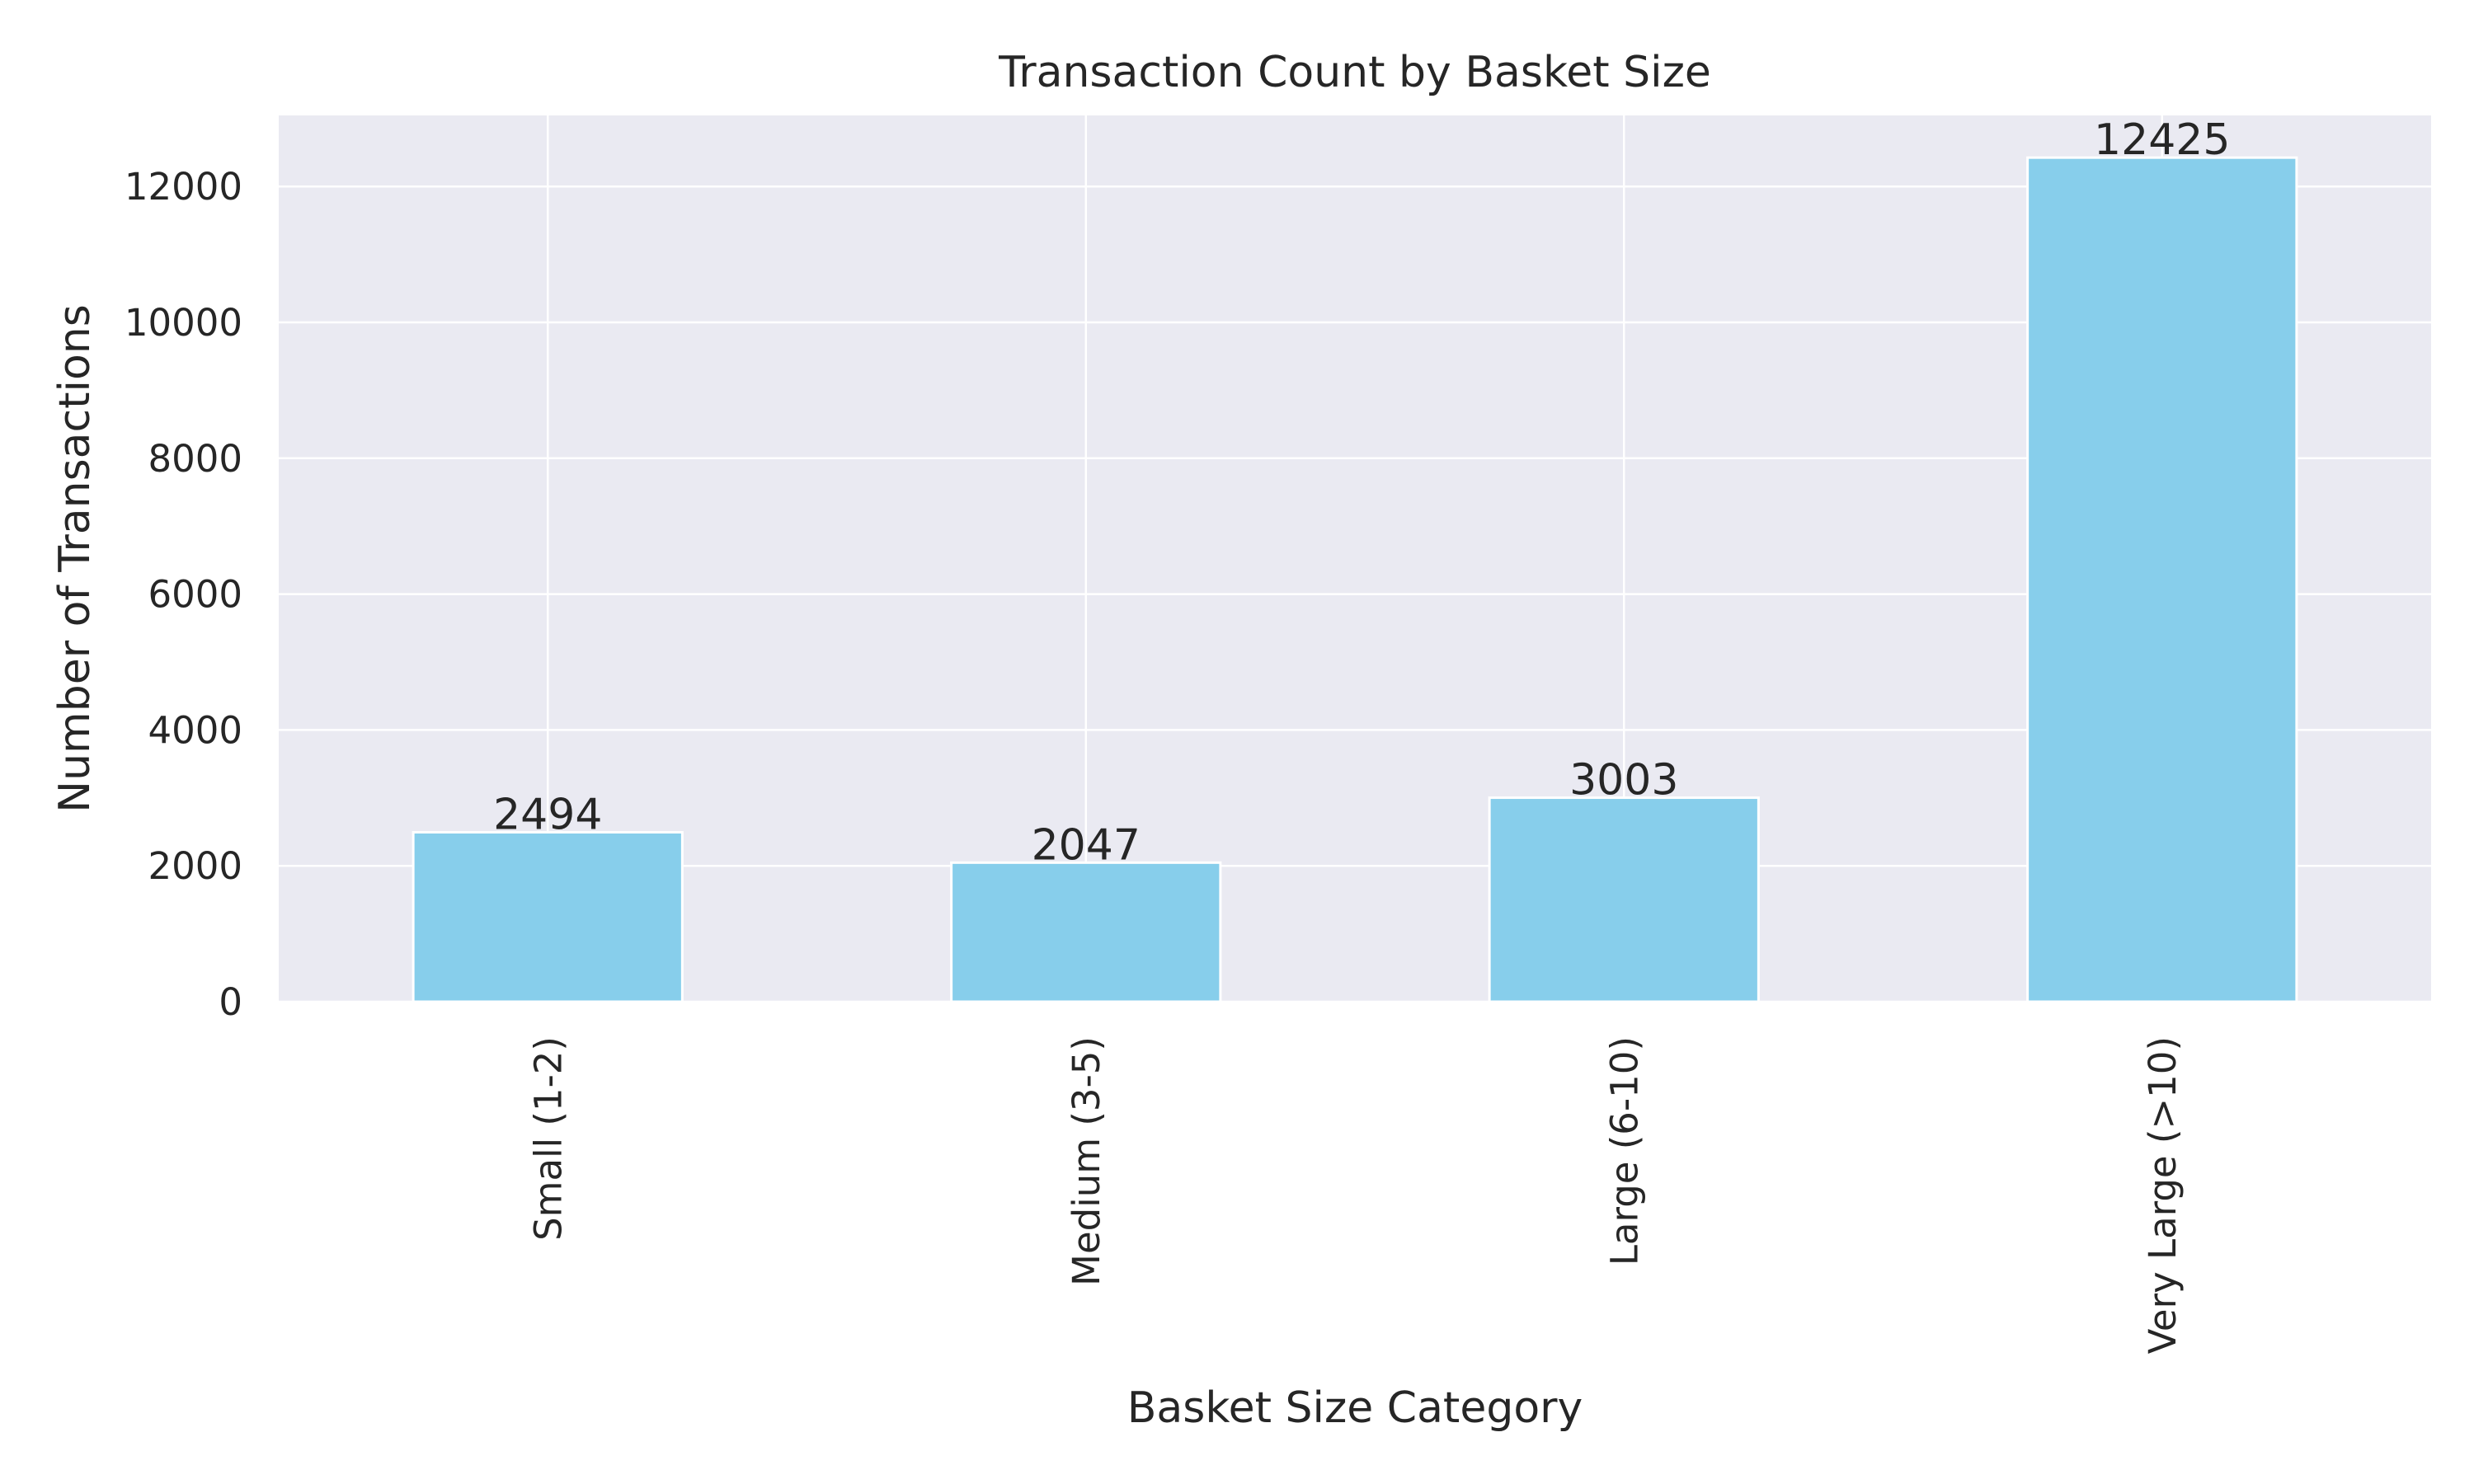  Describe the element at coordinates (2163, 1195) in the screenshot. I see `x-tick-label: Very Large (>10)` at that location.